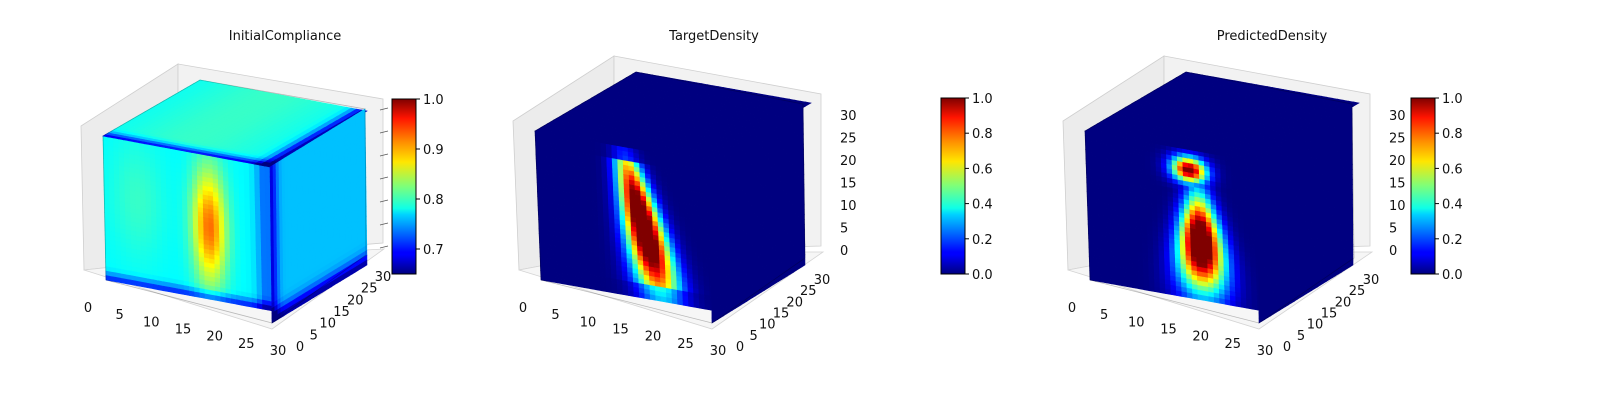  Describe the element at coordinates (383, 277) in the screenshot. I see `y-tick-label: 30` at that location.